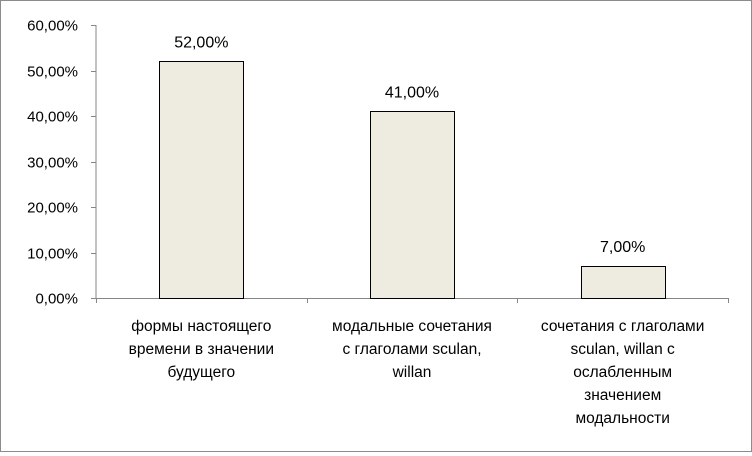 Image resolution: width=752 pixels, height=456 pixels. Describe the element at coordinates (622, 395) in the screenshot. I see `category-label-line: значением` at that location.